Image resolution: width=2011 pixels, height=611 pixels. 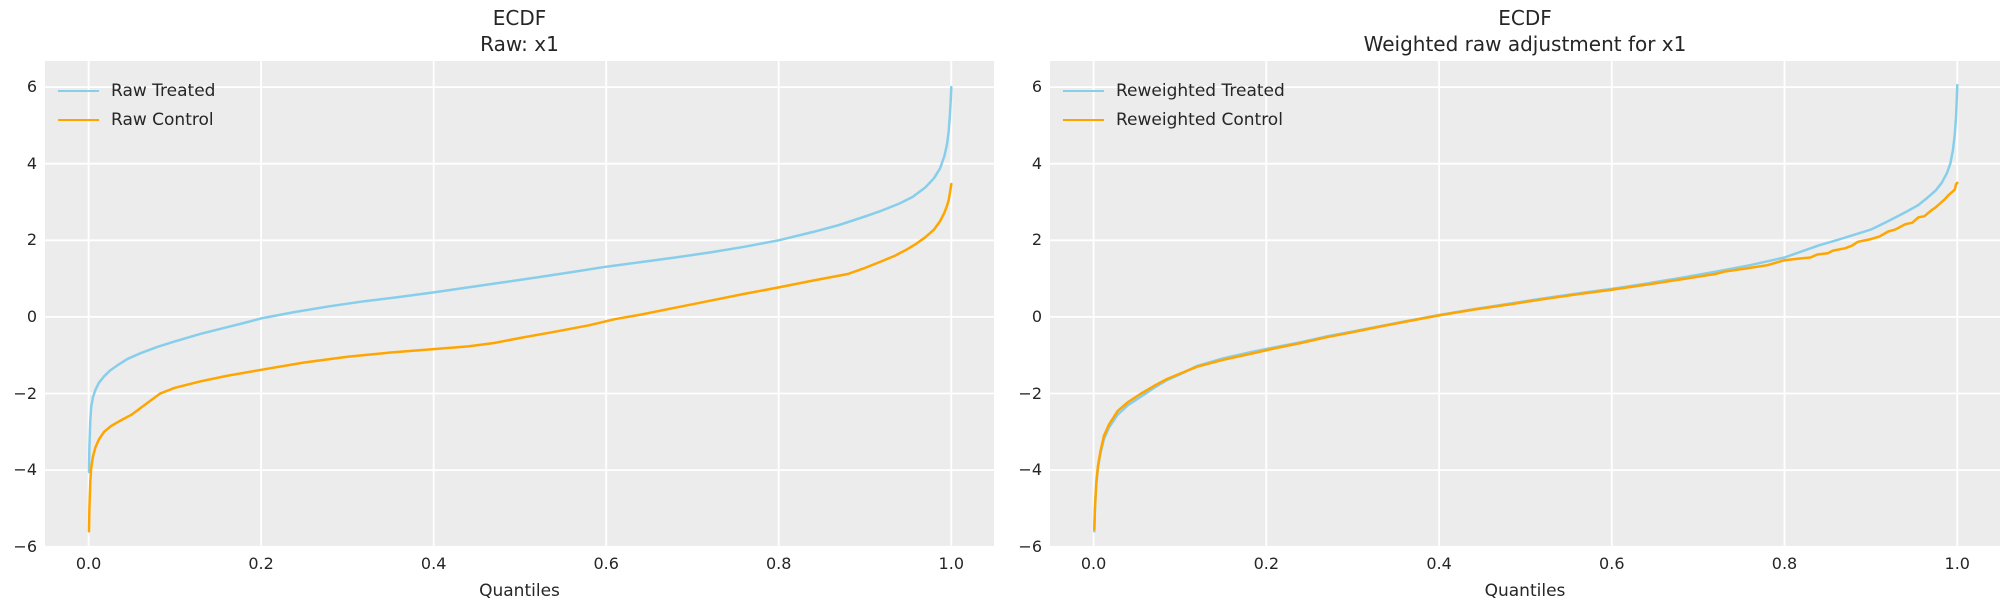 What do you see at coordinates (1200, 90) in the screenshot?
I see `legend-label: Reweighted Treated` at bounding box center [1200, 90].